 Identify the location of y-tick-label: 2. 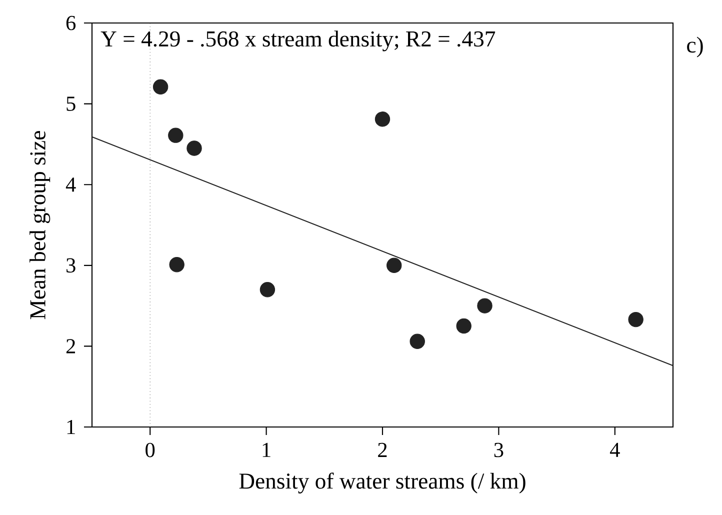
(71, 346).